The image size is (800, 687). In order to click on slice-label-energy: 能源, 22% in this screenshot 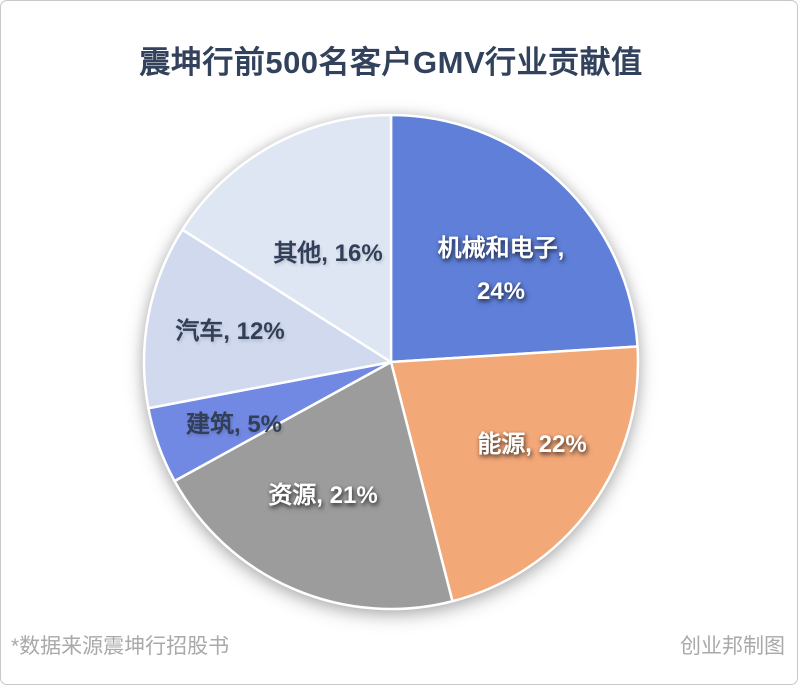, I will do `click(531, 444)`.